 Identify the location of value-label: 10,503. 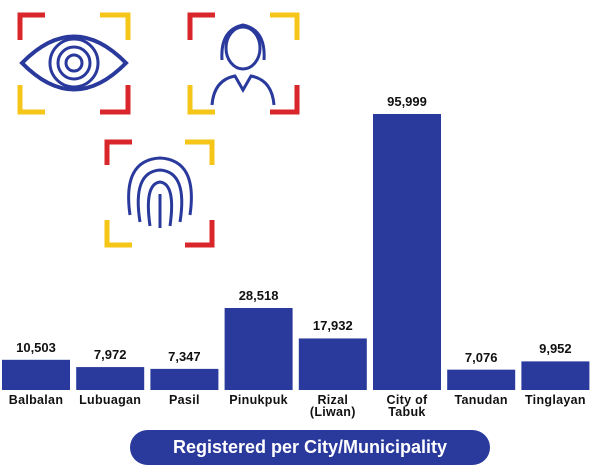
(36, 347).